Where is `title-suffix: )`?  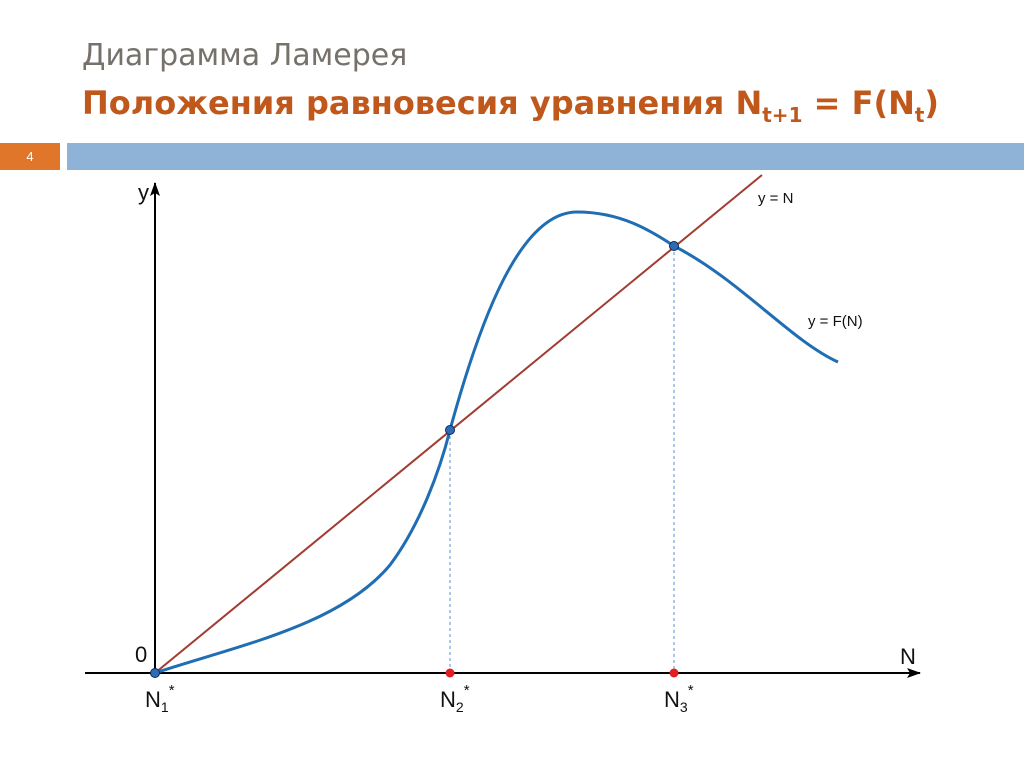 title-suffix: ) is located at coordinates (932, 103).